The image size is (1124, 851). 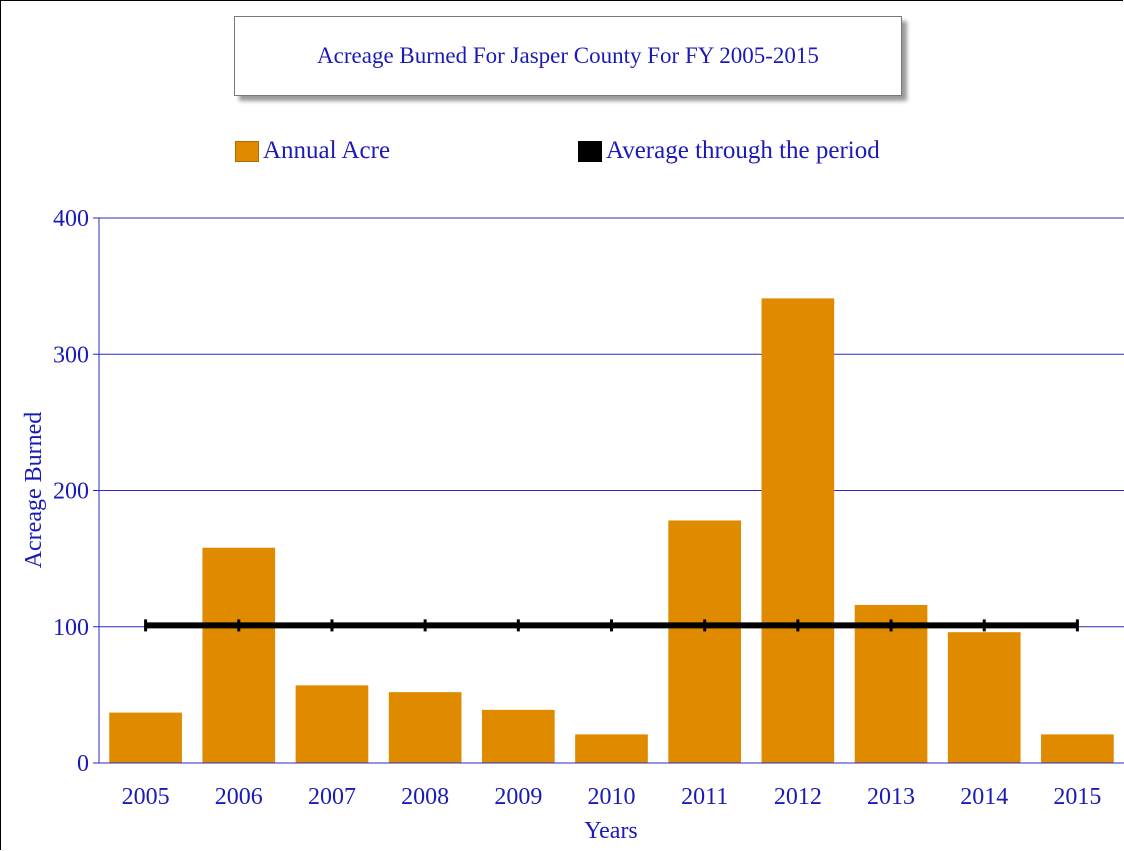 I want to click on legend-swatch-line, so click(x=590, y=151).